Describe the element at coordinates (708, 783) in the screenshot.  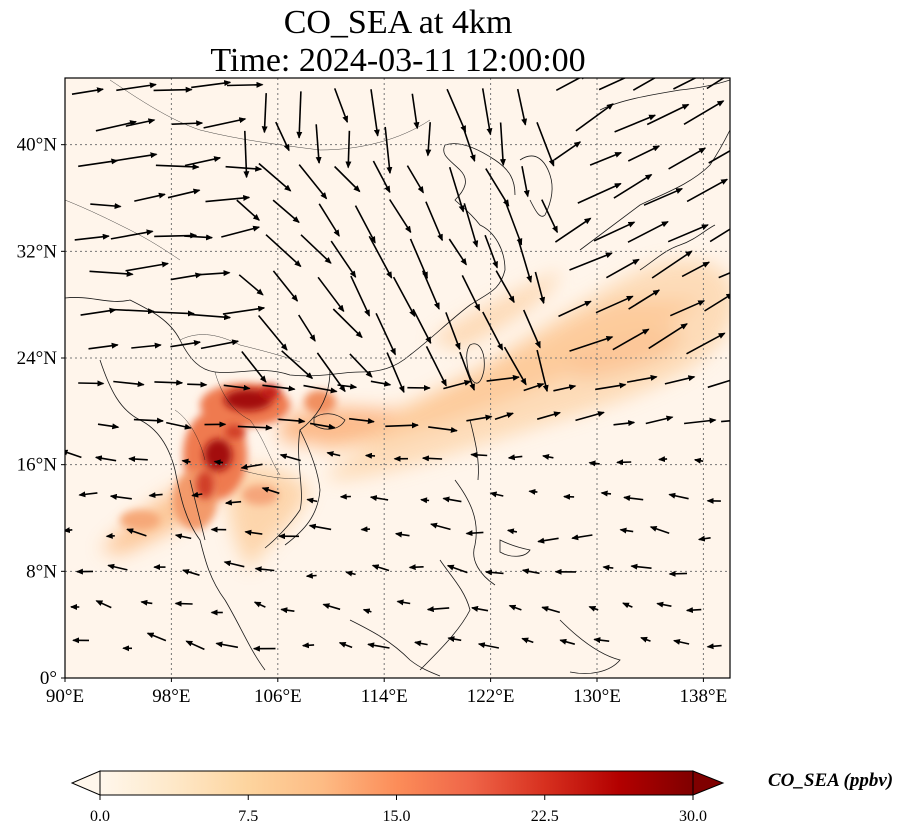
I see `colorbar-extend-high` at that location.